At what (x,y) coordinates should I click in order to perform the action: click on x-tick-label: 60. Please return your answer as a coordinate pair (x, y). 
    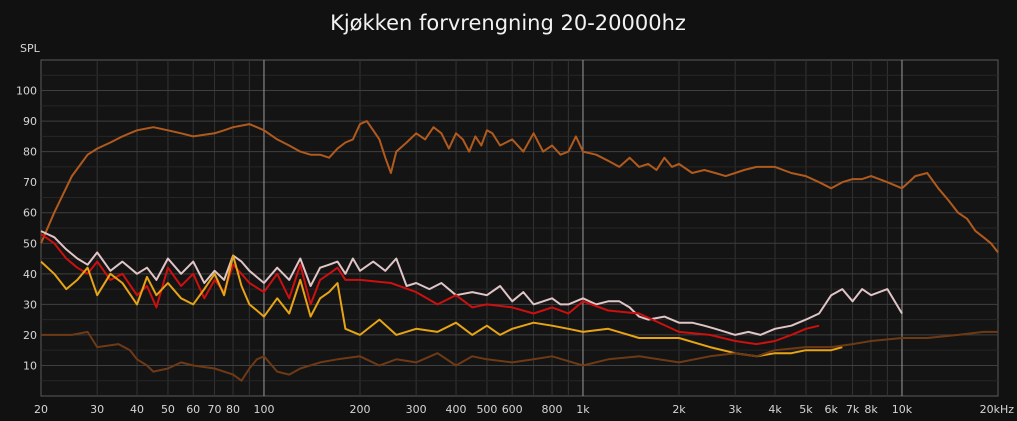
    Looking at the image, I should click on (193, 409).